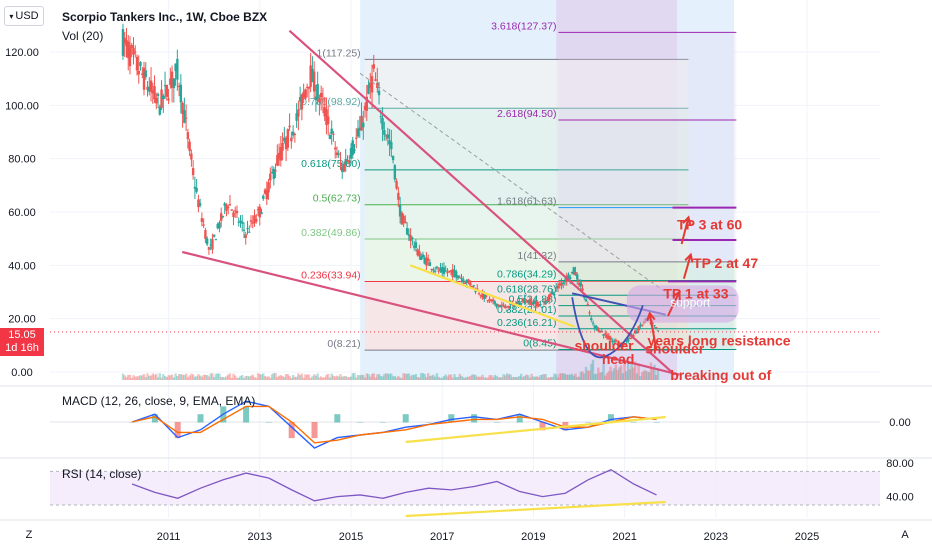 The height and width of the screenshot is (550, 932). I want to click on arrow-tp2-head, so click(689, 257).